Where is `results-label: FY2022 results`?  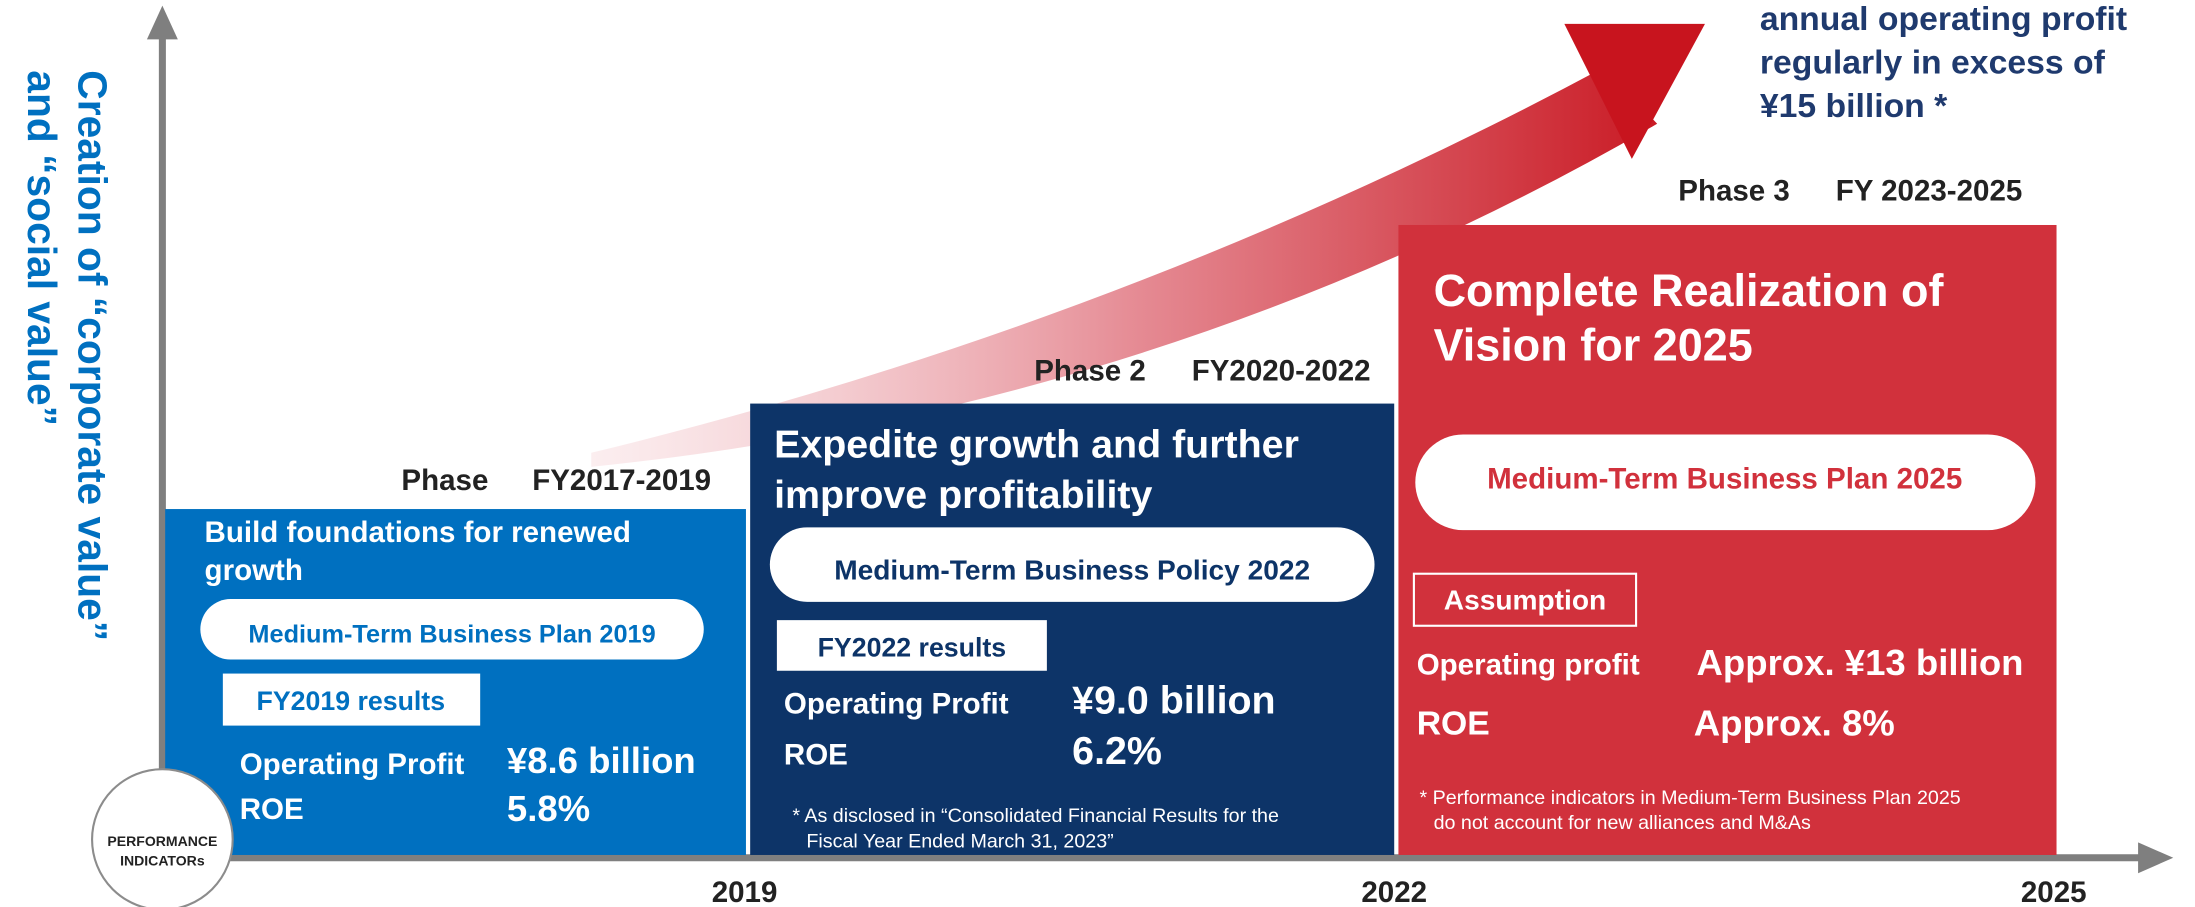
results-label: FY2022 results is located at coordinates (912, 648).